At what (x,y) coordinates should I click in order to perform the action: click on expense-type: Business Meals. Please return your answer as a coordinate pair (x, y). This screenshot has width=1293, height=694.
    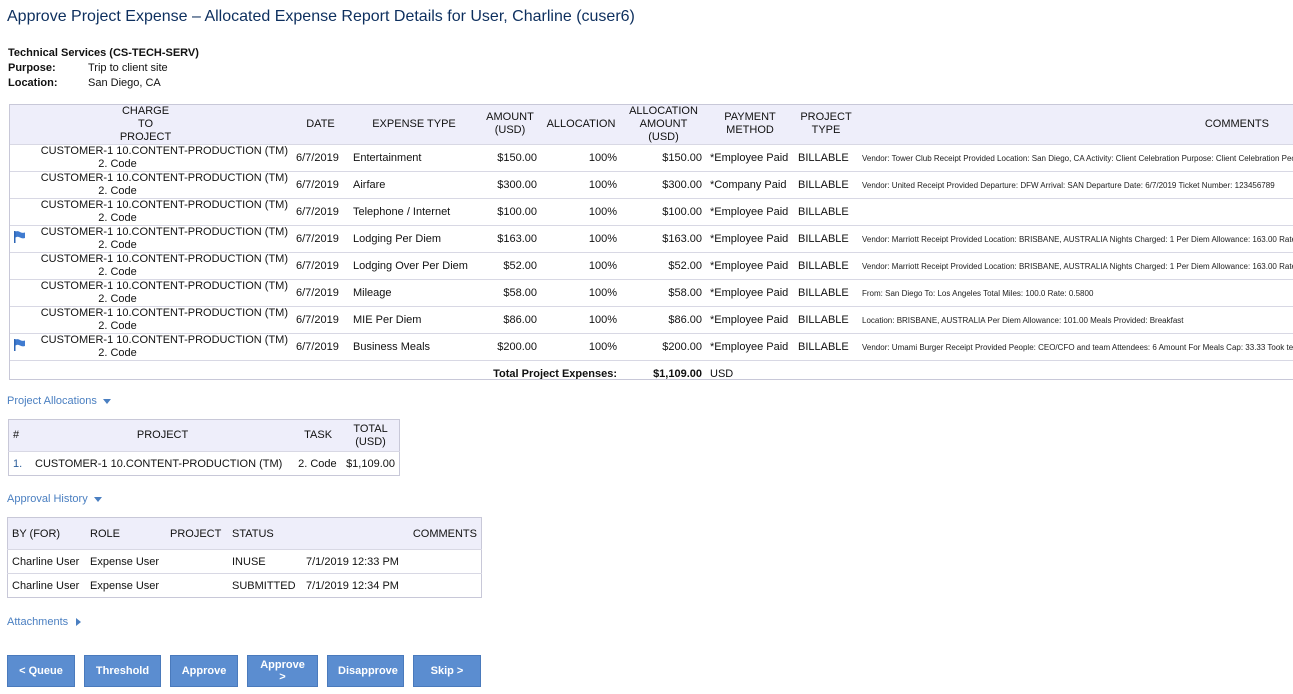
    Looking at the image, I should click on (414, 347).